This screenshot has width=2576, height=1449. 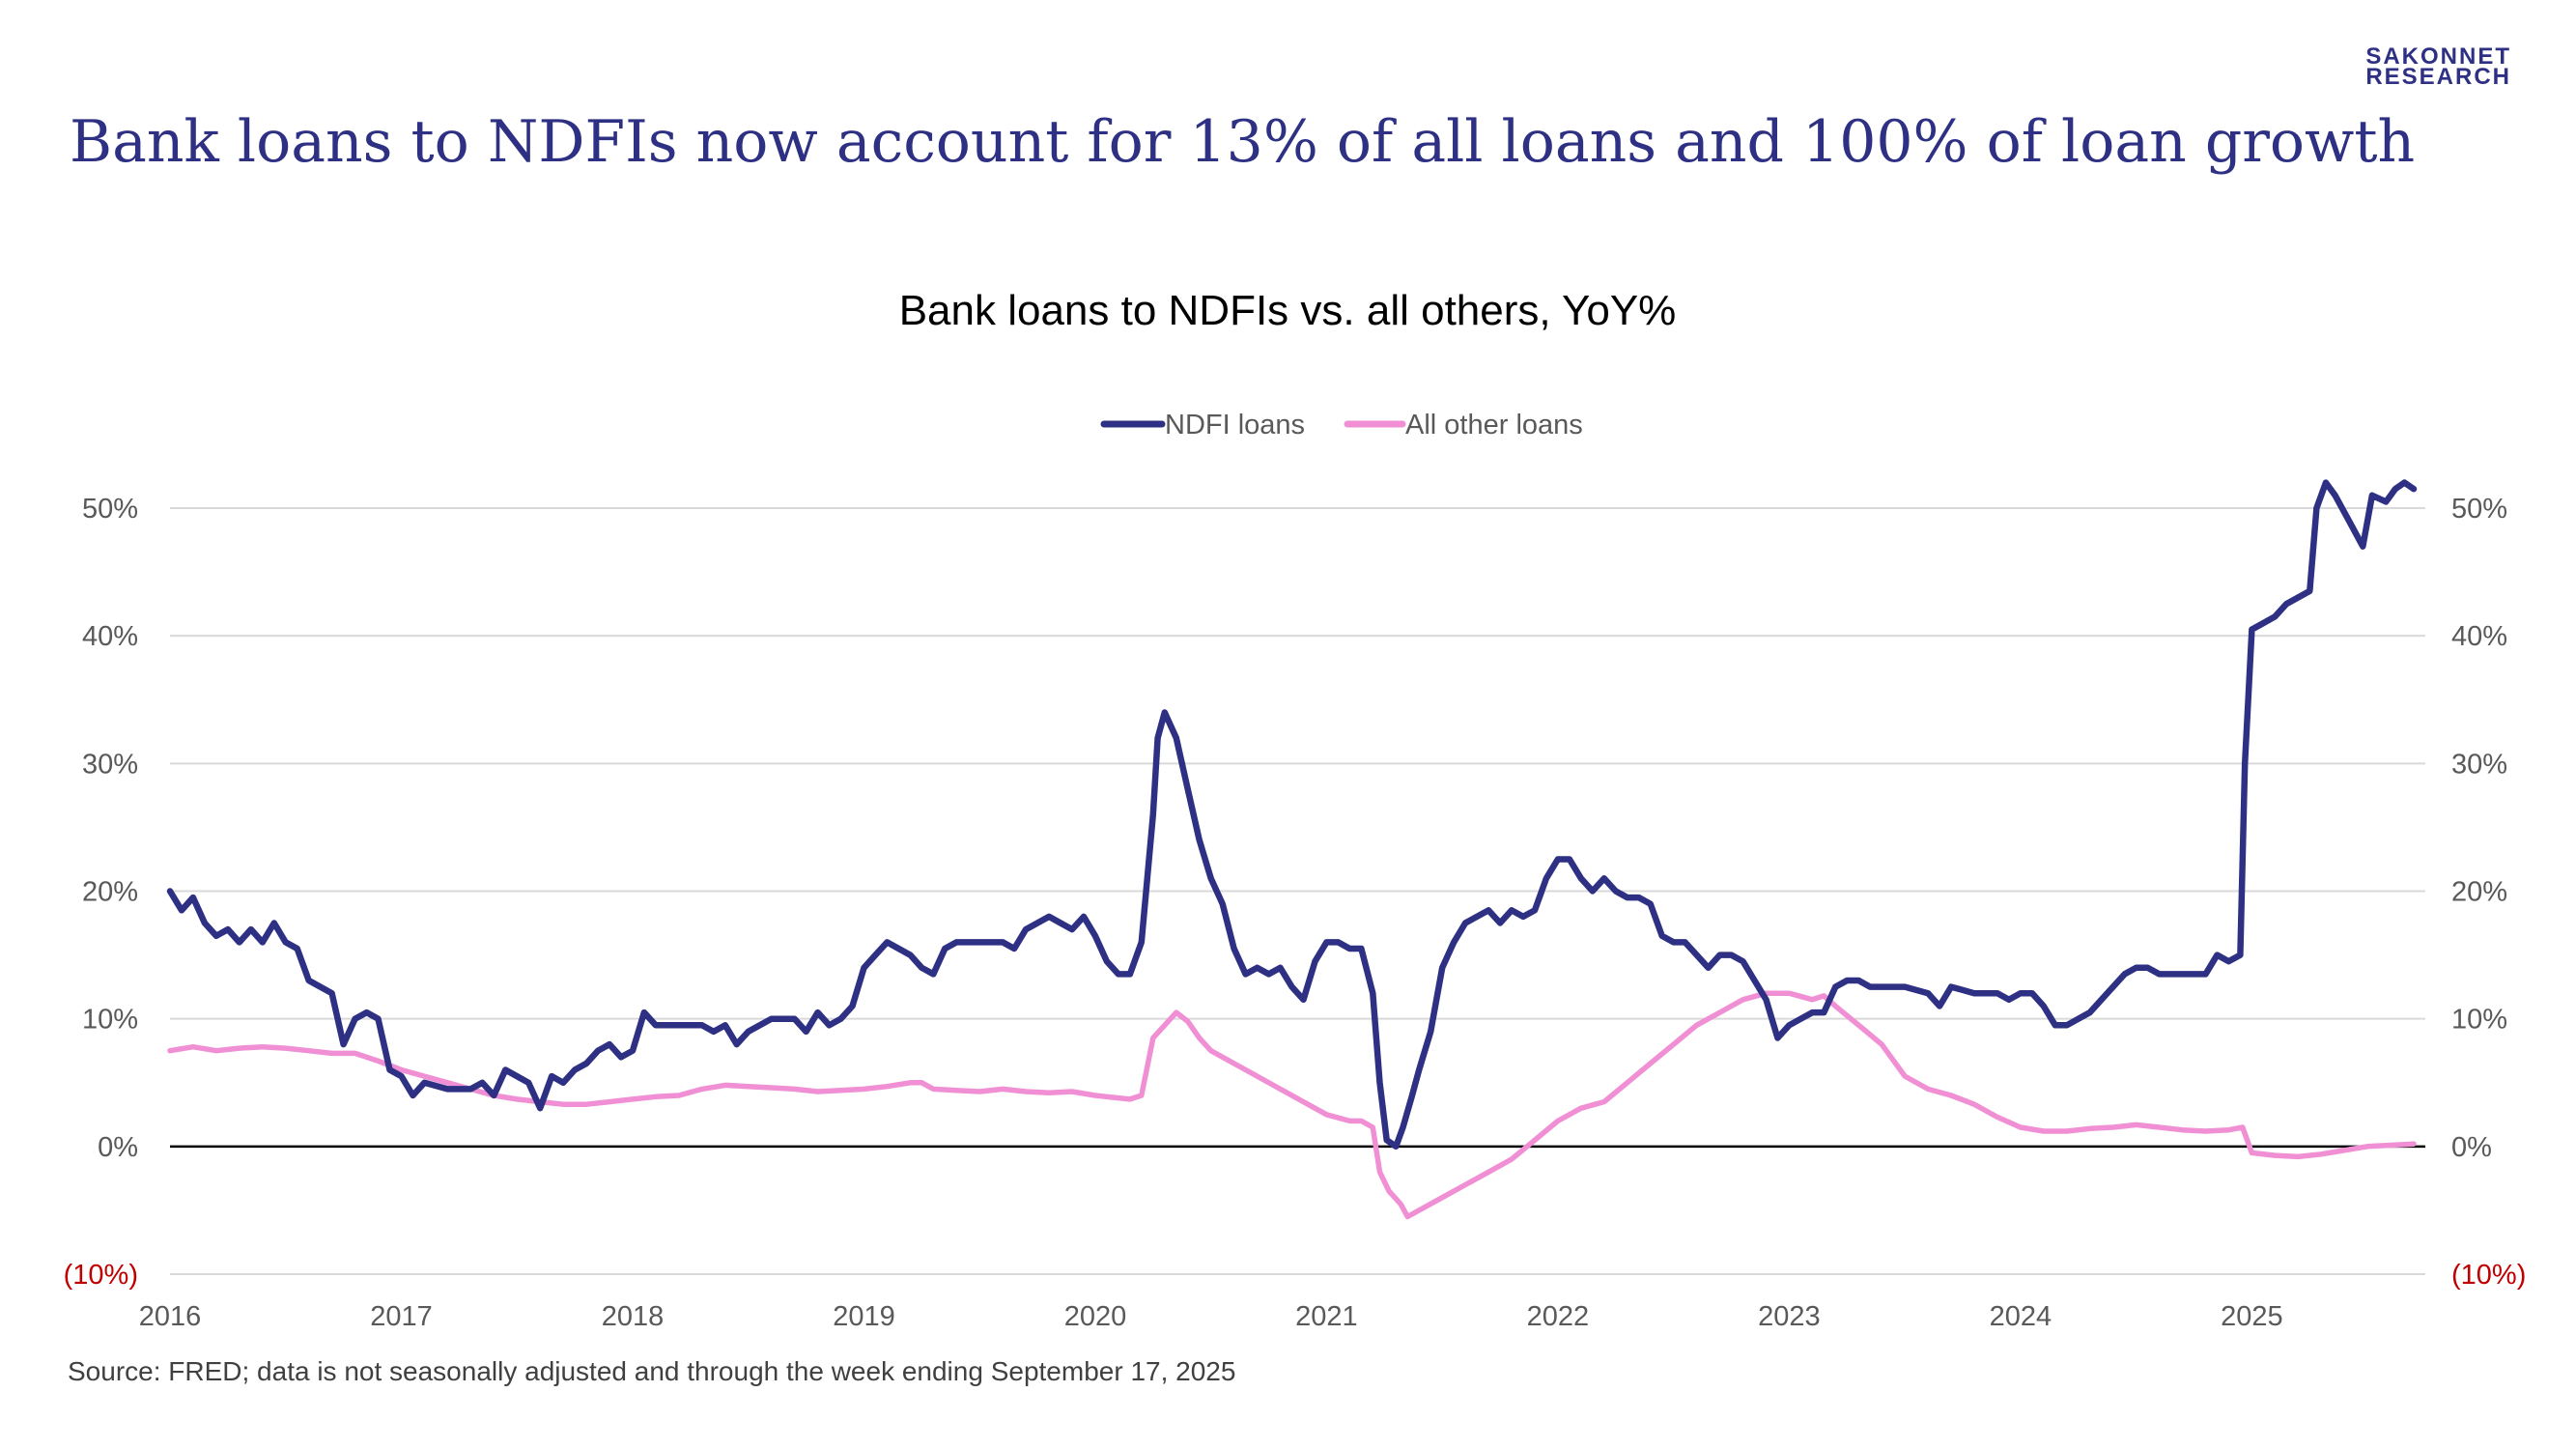 I want to click on y-tick-label-left: 20%, so click(x=110, y=892).